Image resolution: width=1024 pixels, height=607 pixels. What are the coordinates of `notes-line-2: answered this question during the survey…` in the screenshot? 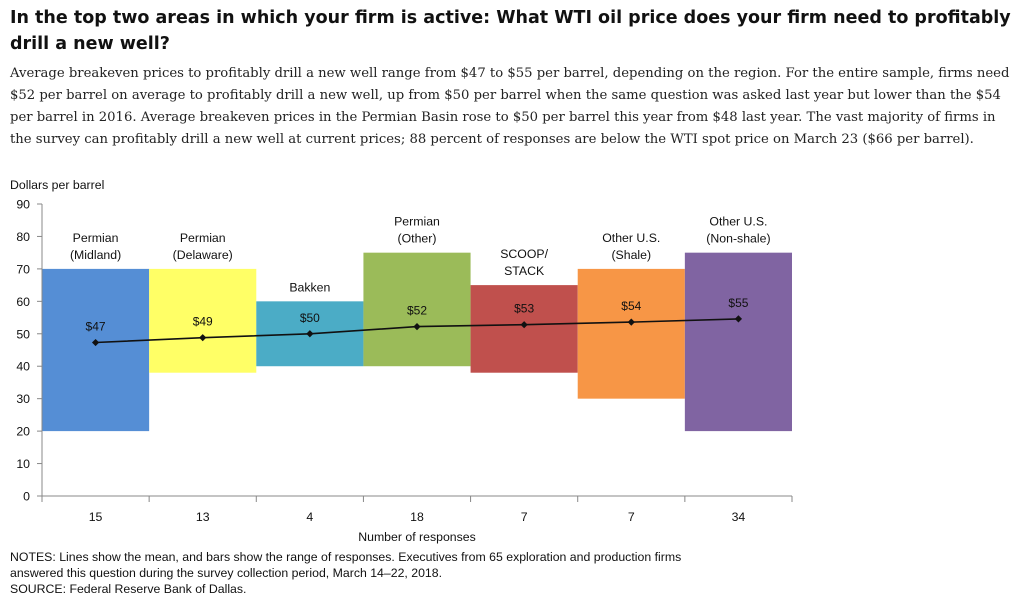 It's located at (226, 573).